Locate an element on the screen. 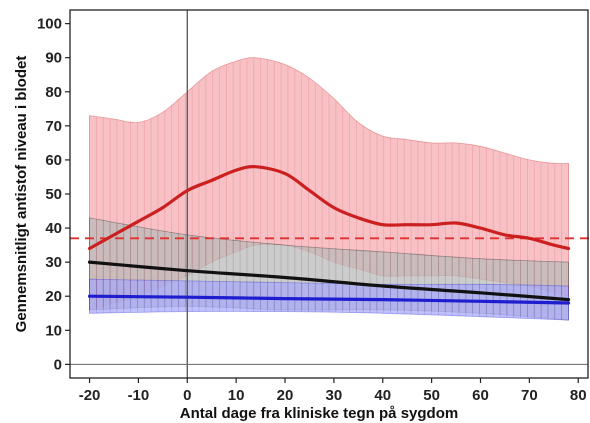 Image resolution: width=590 pixels, height=423 pixels. x-tick-label: 80 is located at coordinates (578, 395).